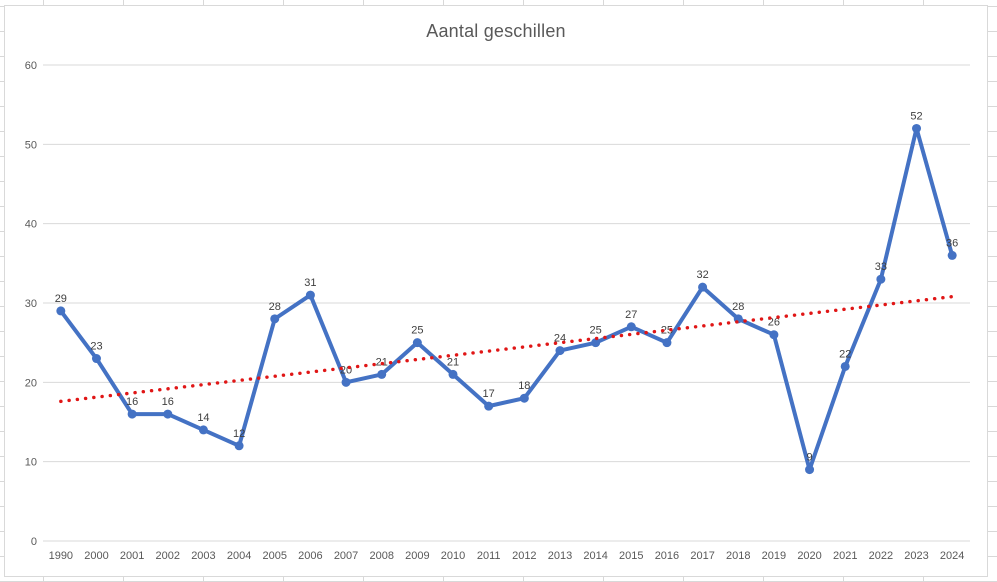 The width and height of the screenshot is (997, 582). What do you see at coordinates (809, 458) in the screenshot?
I see `data-label: 9` at bounding box center [809, 458].